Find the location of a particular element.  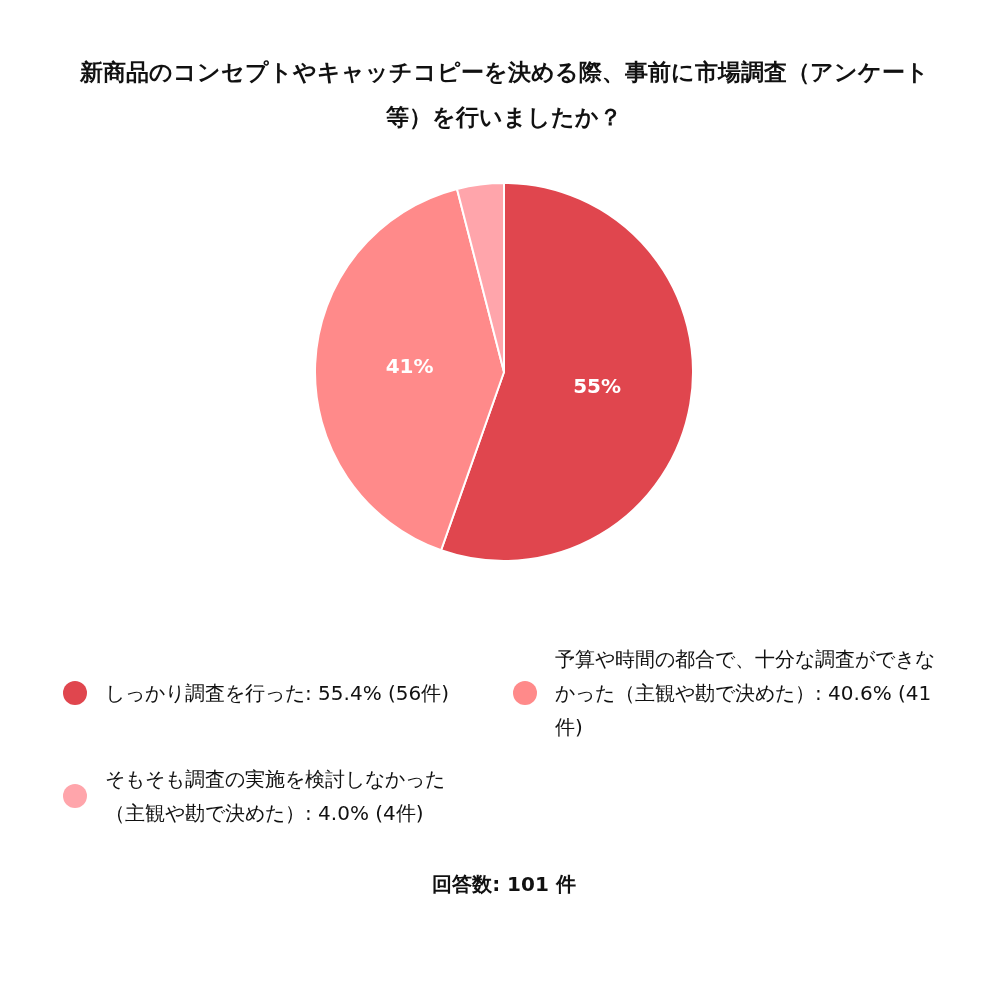

text: 回答数: 101 件 is located at coordinates (504, 884).